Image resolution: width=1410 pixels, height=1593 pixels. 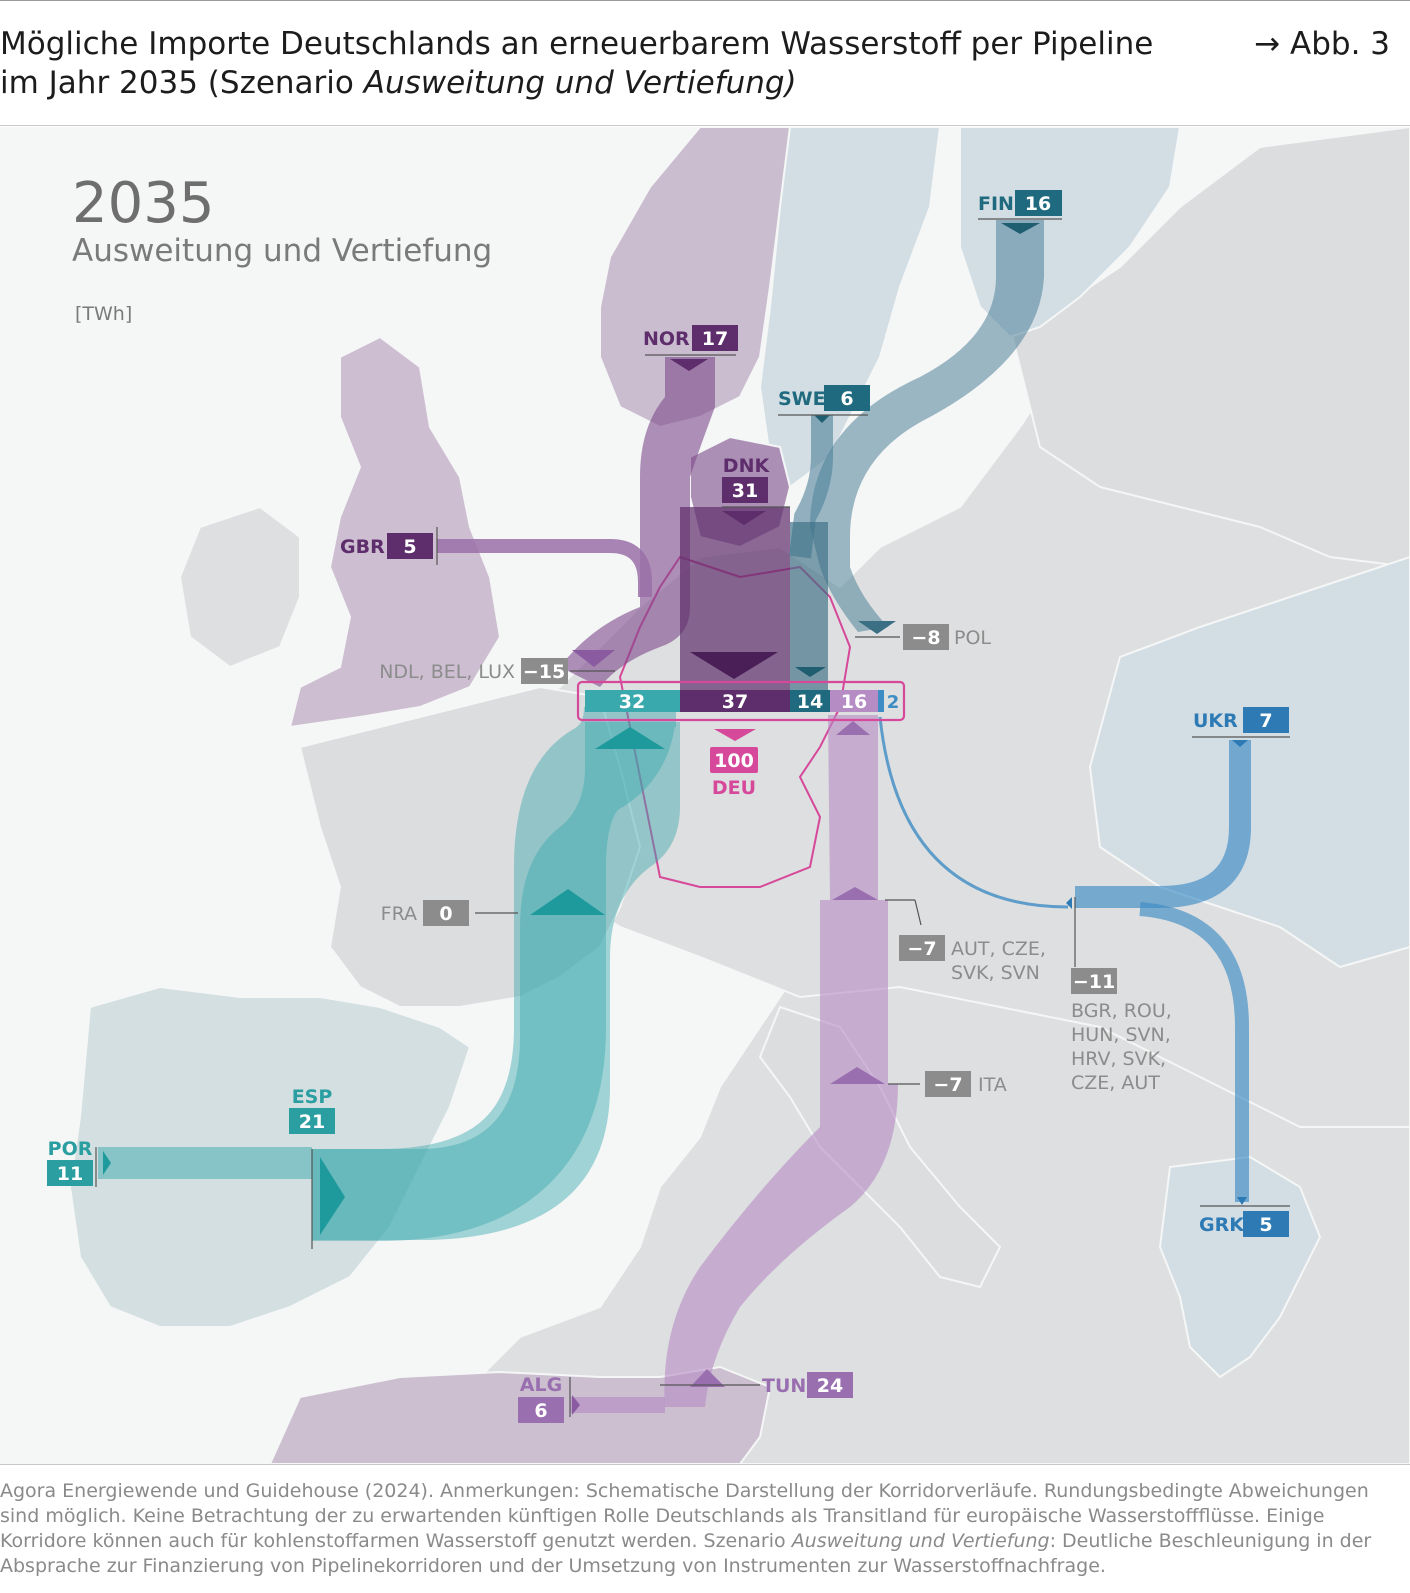 What do you see at coordinates (70, 1149) in the screenshot?
I see `label-por-code: POR` at bounding box center [70, 1149].